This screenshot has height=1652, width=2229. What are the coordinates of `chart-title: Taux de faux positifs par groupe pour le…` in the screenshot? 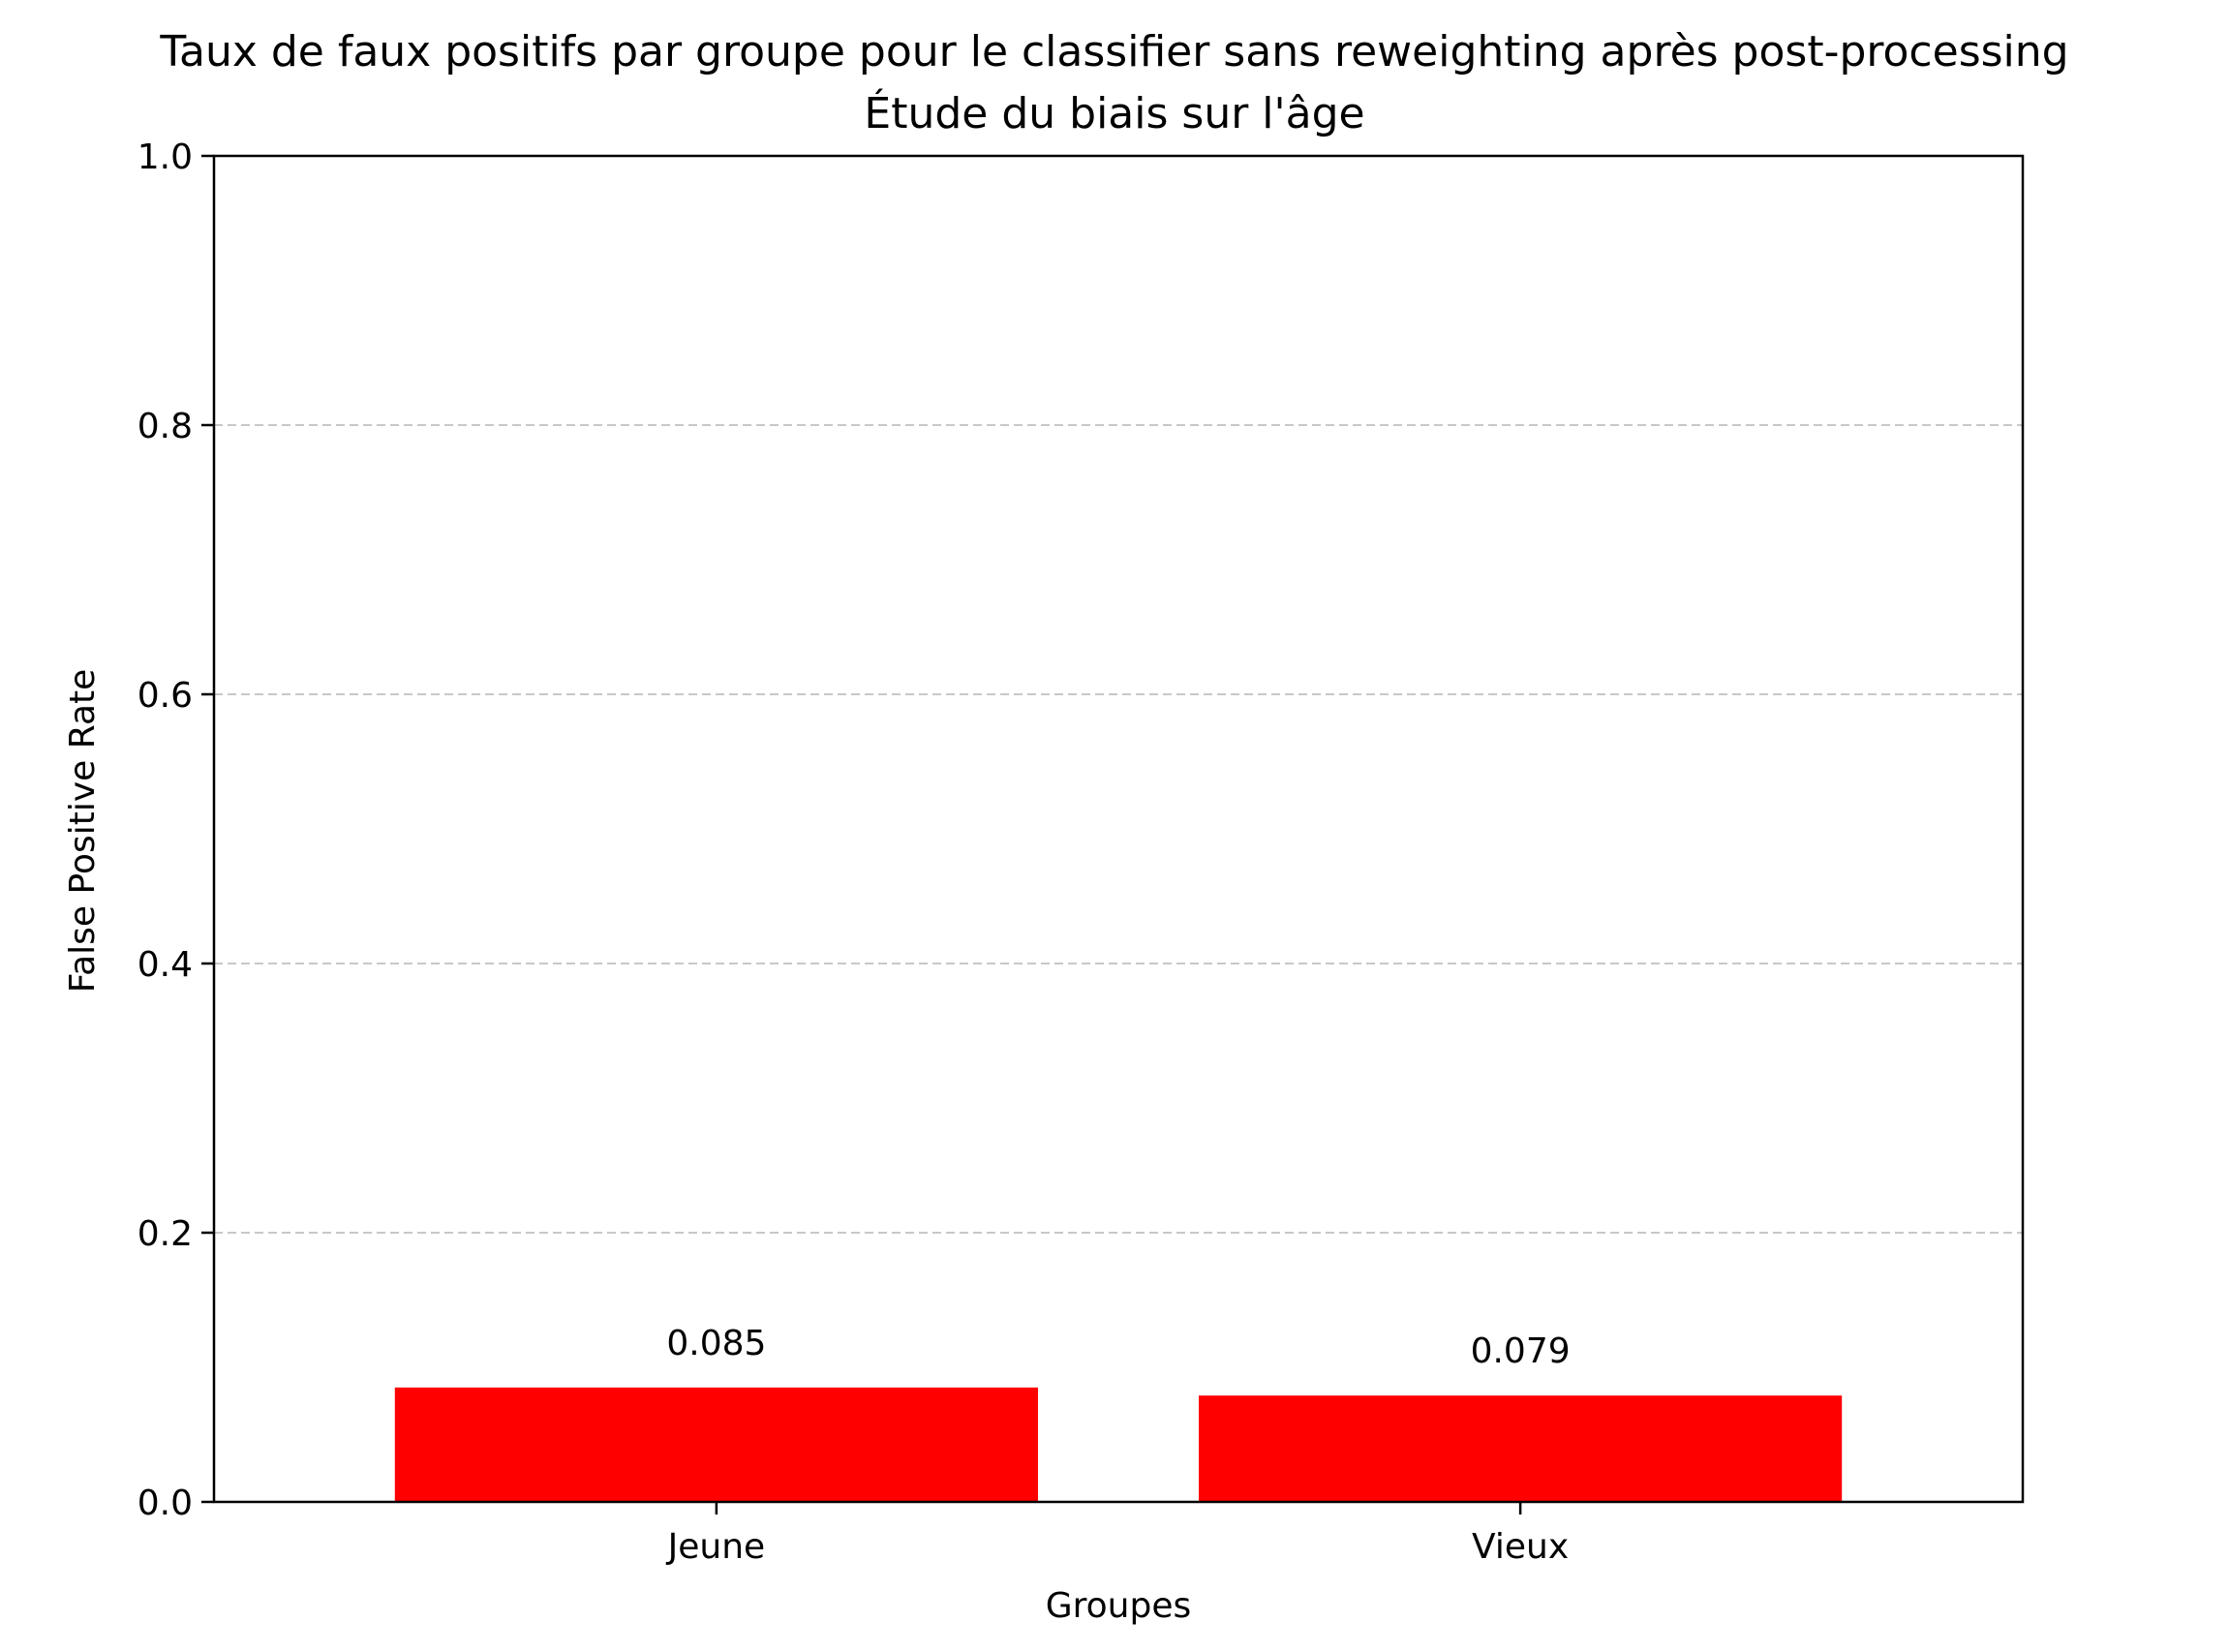 It's located at (1113, 51).